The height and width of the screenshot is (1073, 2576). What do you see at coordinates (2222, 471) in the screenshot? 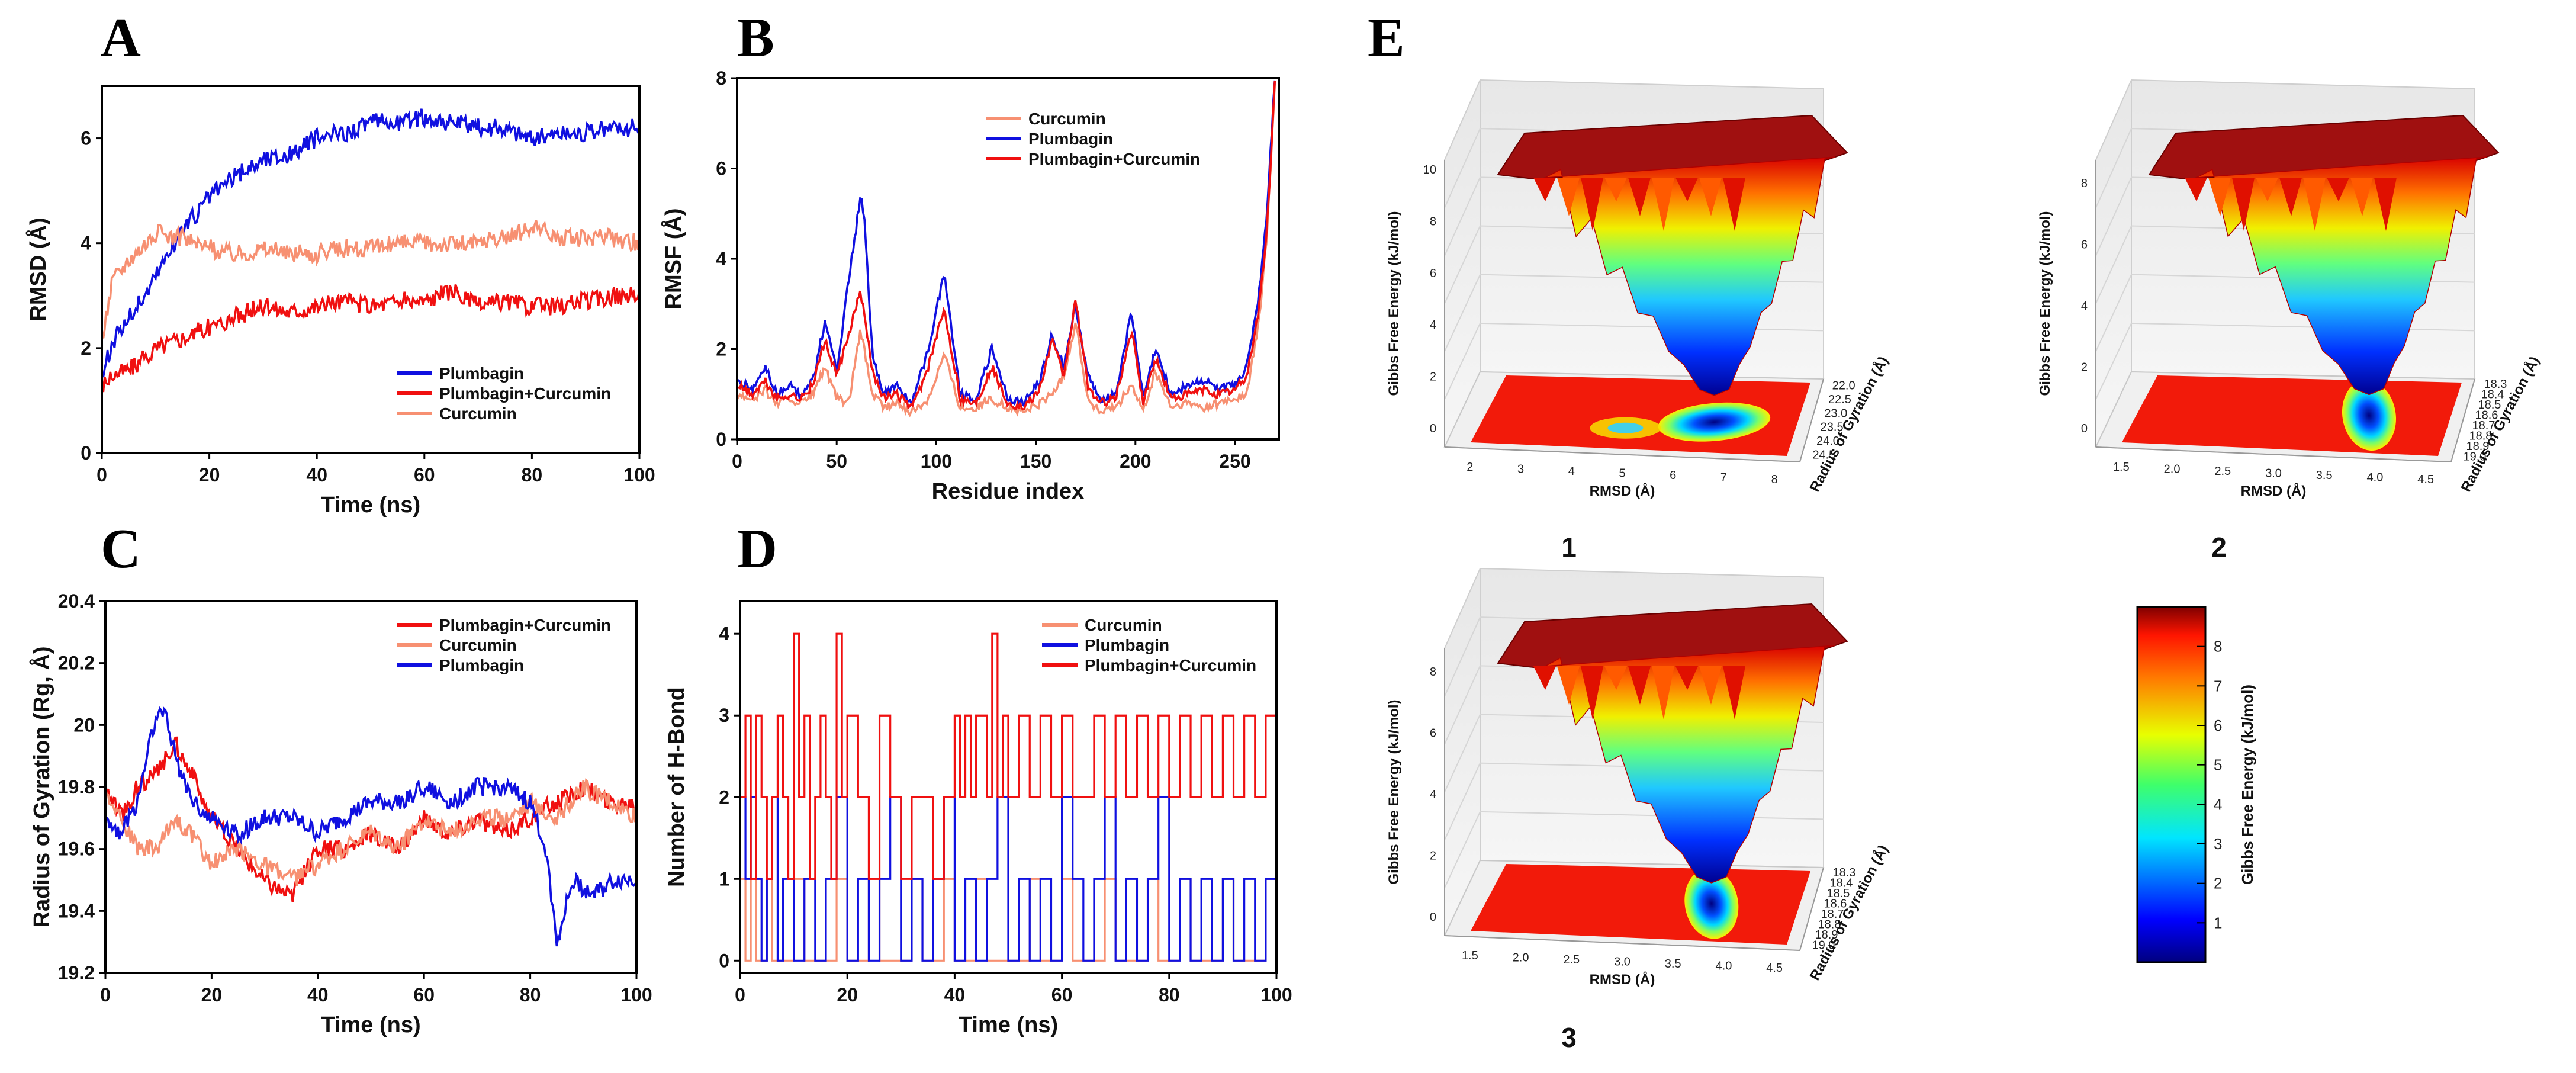
I see `x-tick-label: 2.5` at bounding box center [2222, 471].